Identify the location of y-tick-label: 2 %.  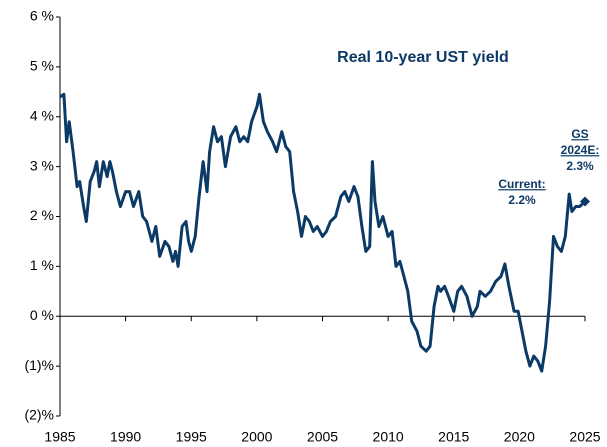
(42, 215).